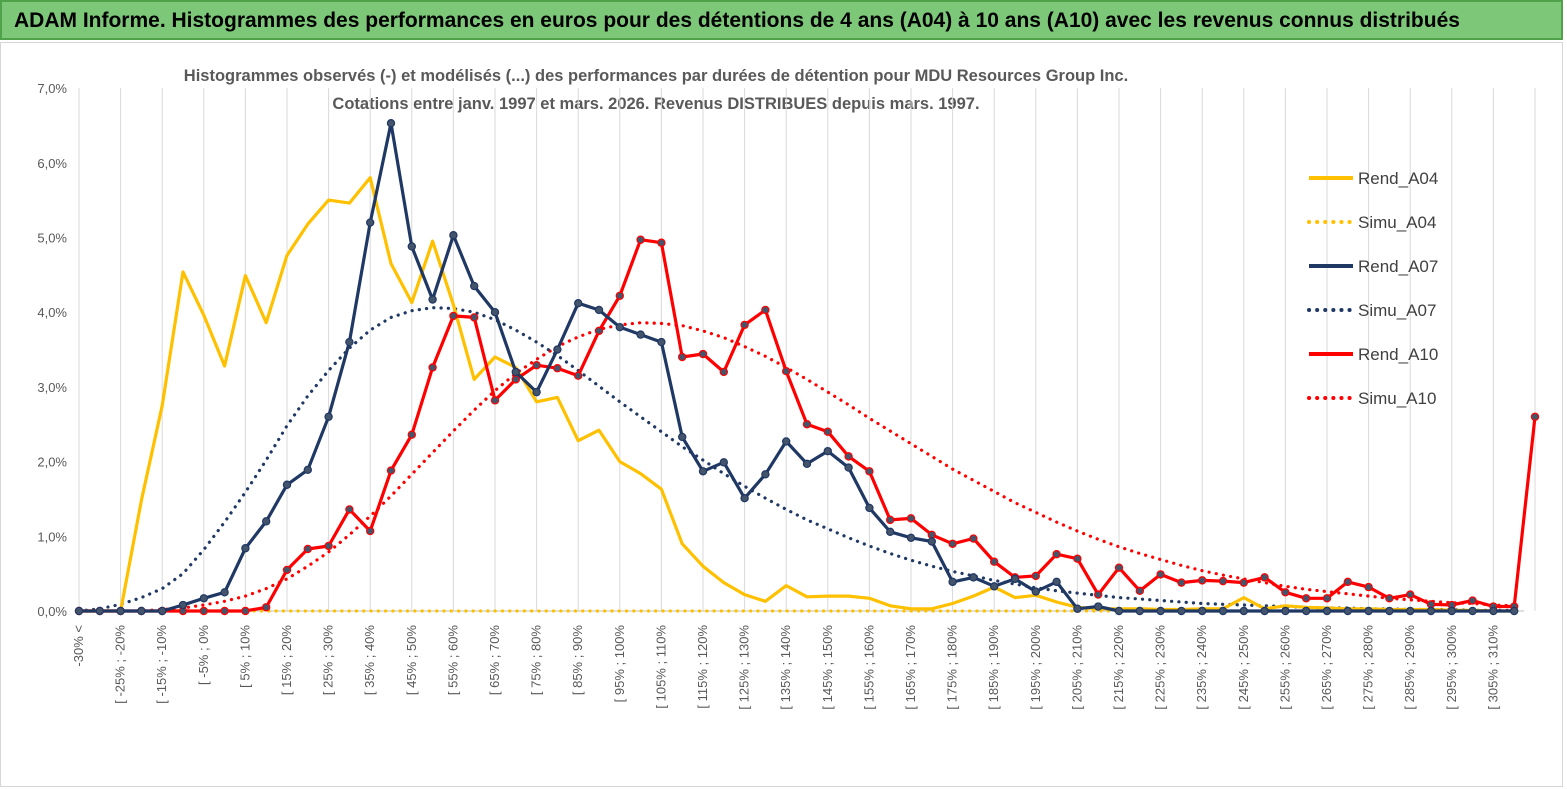  I want to click on legend-label-simu-a10: Simu_A10, so click(1397, 398).